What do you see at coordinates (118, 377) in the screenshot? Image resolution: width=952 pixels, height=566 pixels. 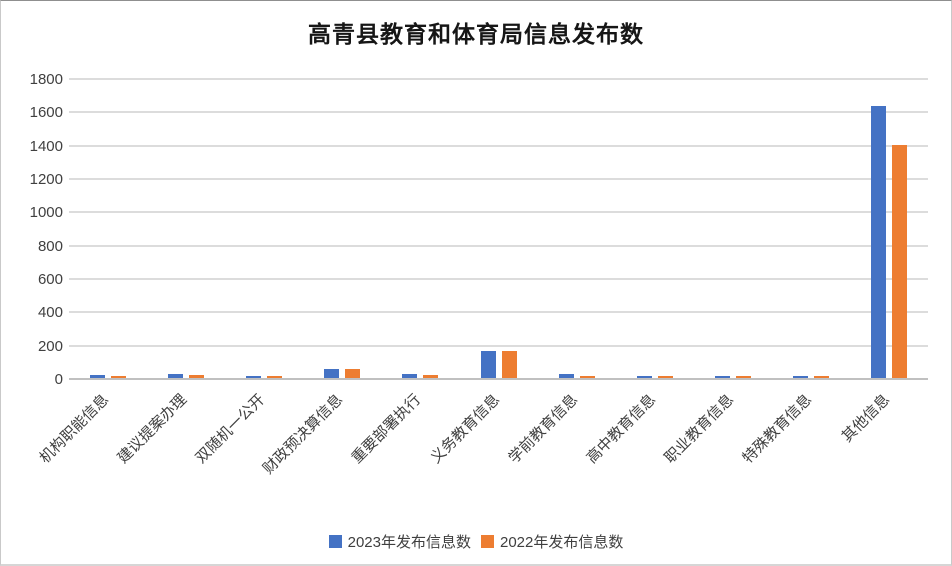 I see `bar-series1-机构职能信息` at bounding box center [118, 377].